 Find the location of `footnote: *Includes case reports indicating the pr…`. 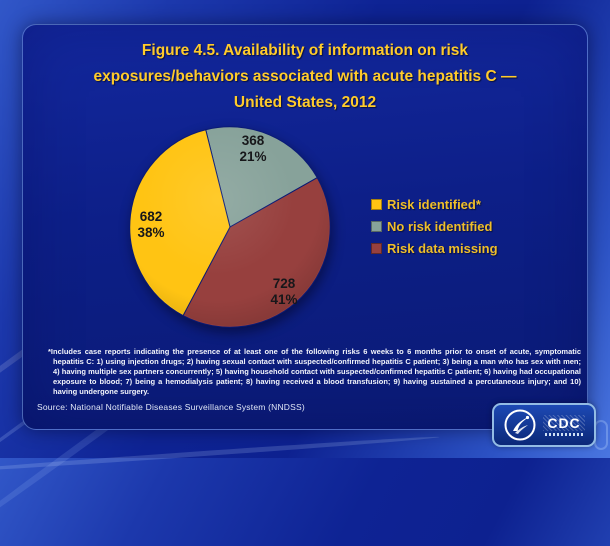

footnote: *Includes case reports indicating the pr… is located at coordinates (314, 372).